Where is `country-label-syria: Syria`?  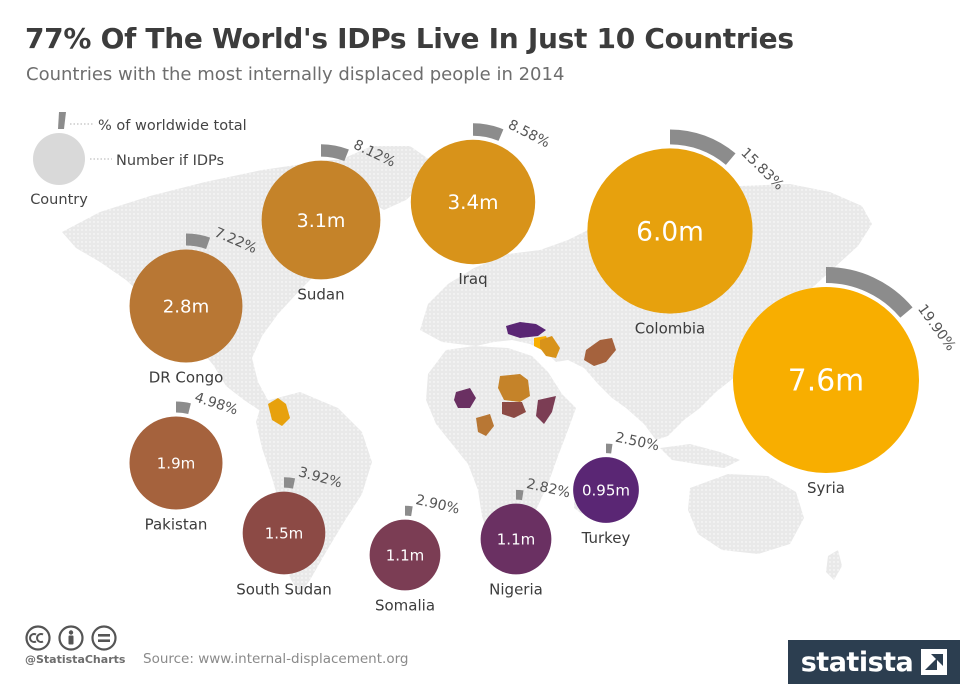
country-label-syria: Syria is located at coordinates (826, 488).